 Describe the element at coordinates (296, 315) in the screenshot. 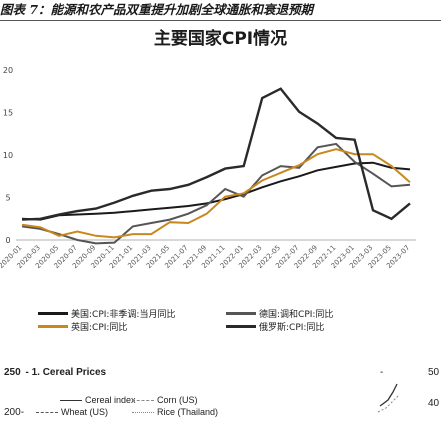

I see `legend-label-germany: 德国:调和CPI:同比` at that location.